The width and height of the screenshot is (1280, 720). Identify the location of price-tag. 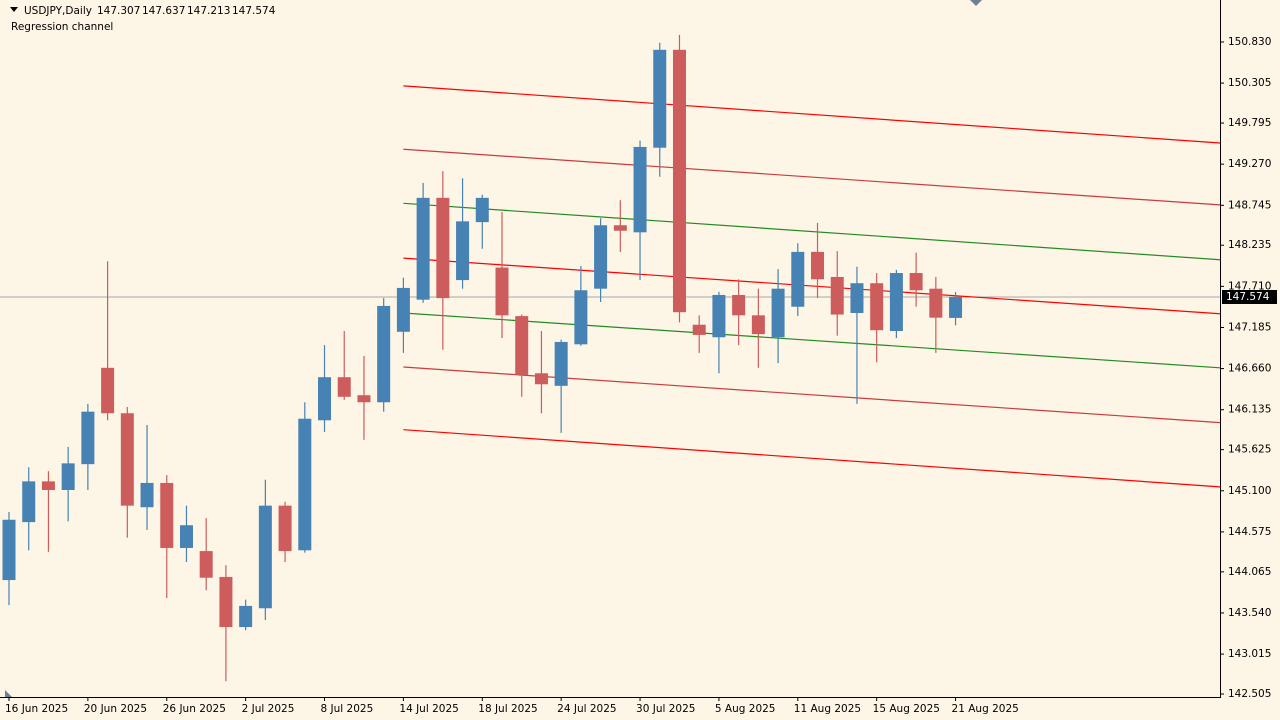
(1249, 297).